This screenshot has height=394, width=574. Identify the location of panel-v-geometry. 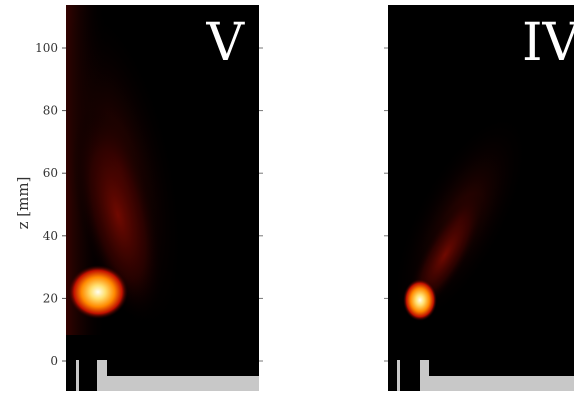
(167, 375).